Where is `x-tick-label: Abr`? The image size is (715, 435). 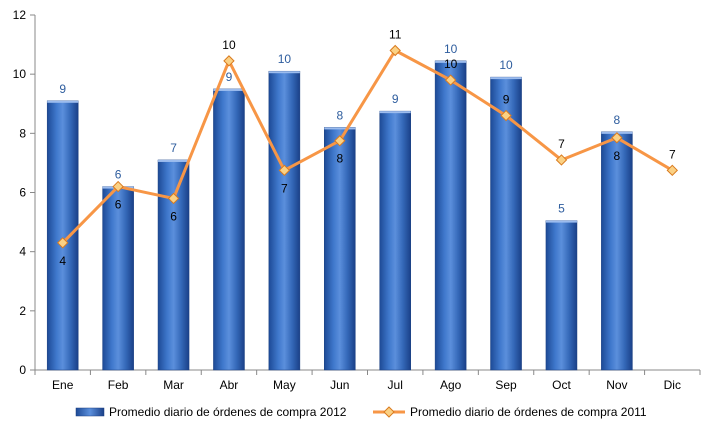 x-tick-label: Abr is located at coordinates (229, 385).